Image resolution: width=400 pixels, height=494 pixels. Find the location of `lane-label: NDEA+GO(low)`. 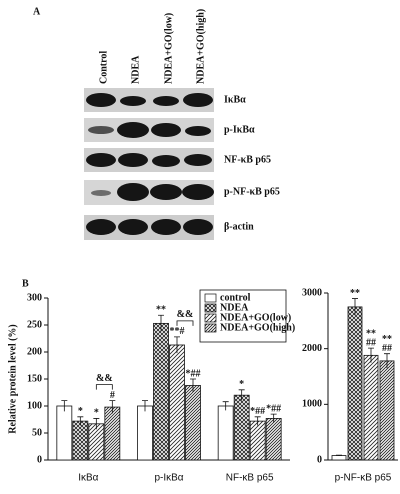

lane-label: NDEA+GO(low) is located at coordinates (168, 48).